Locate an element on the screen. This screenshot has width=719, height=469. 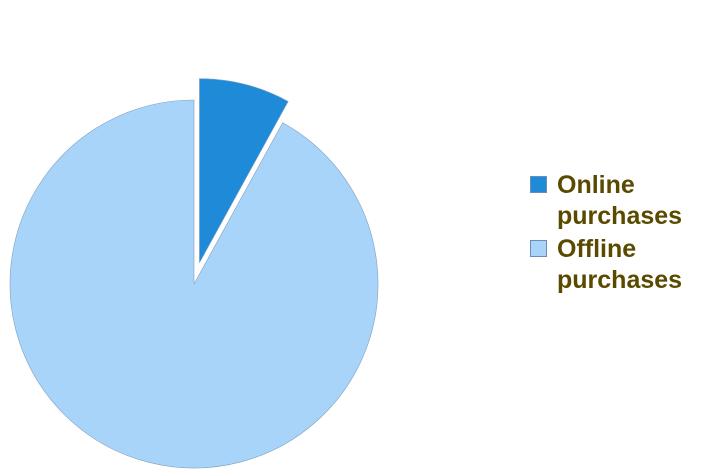
pie-slice-online-purchases is located at coordinates (244, 170).